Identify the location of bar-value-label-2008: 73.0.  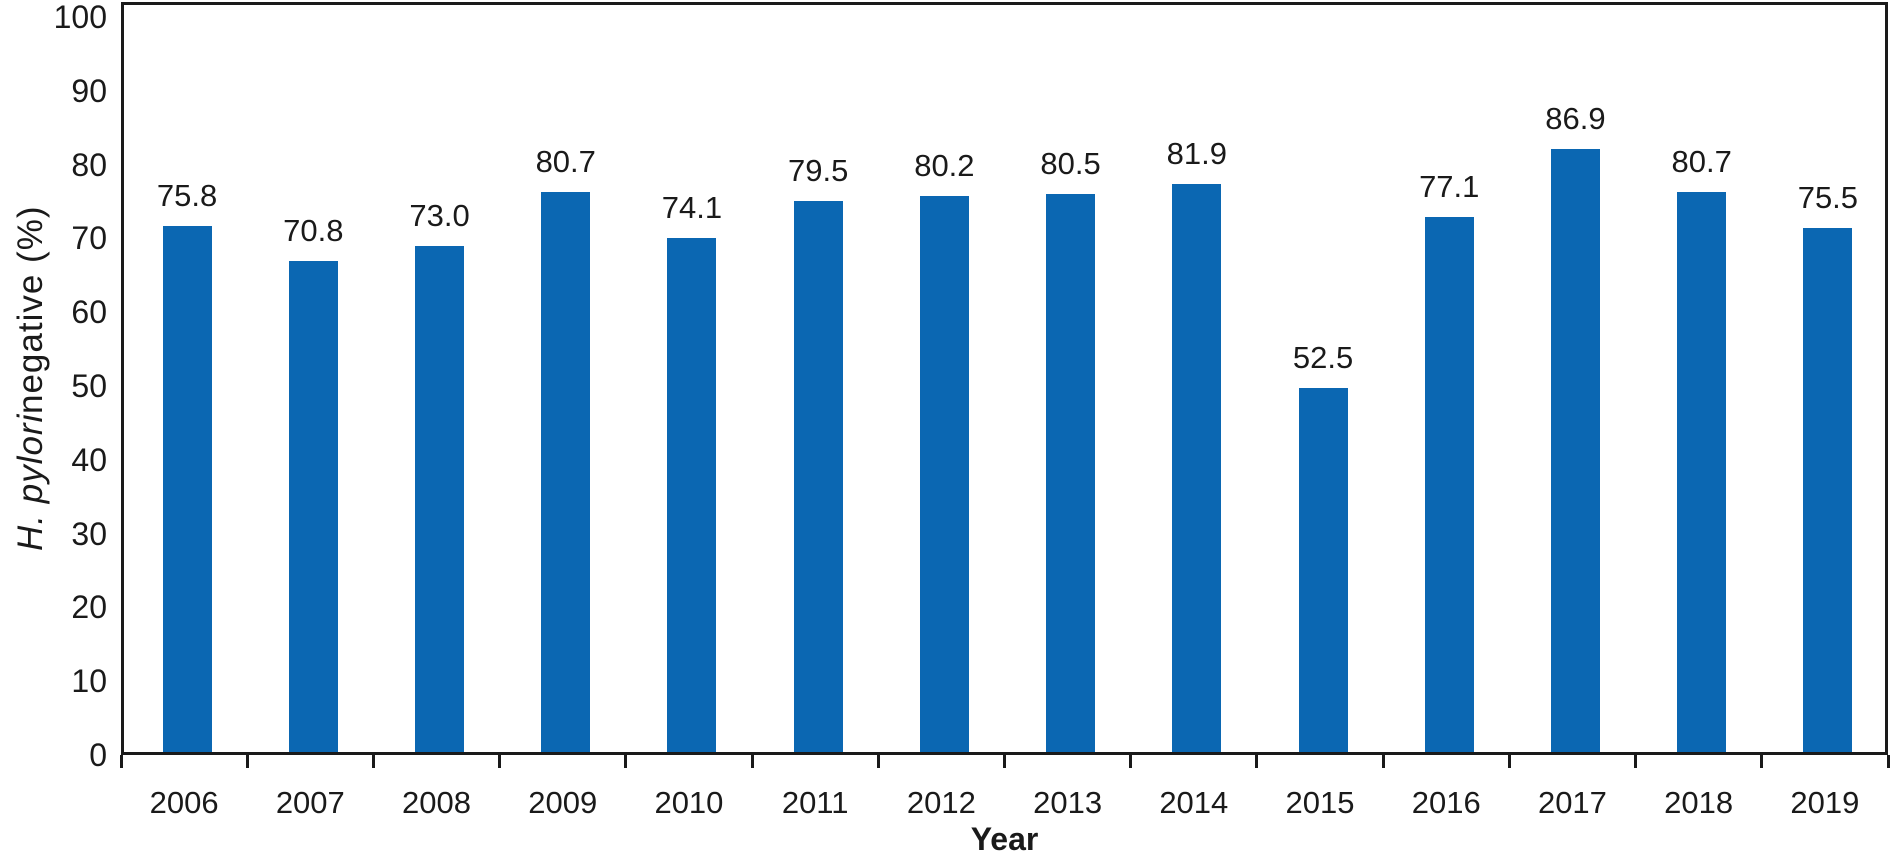
(439, 215).